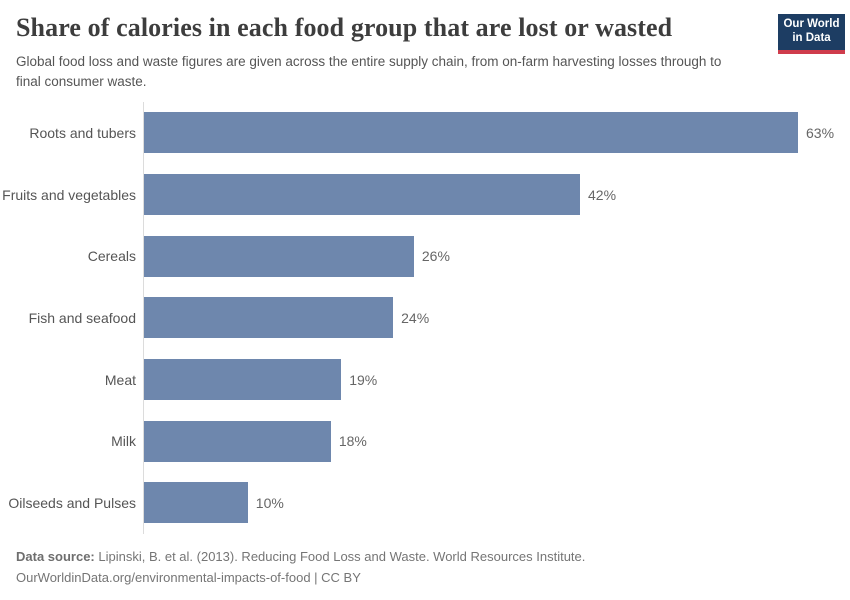  Describe the element at coordinates (123, 441) in the screenshot. I see `category-label: Milk` at that location.